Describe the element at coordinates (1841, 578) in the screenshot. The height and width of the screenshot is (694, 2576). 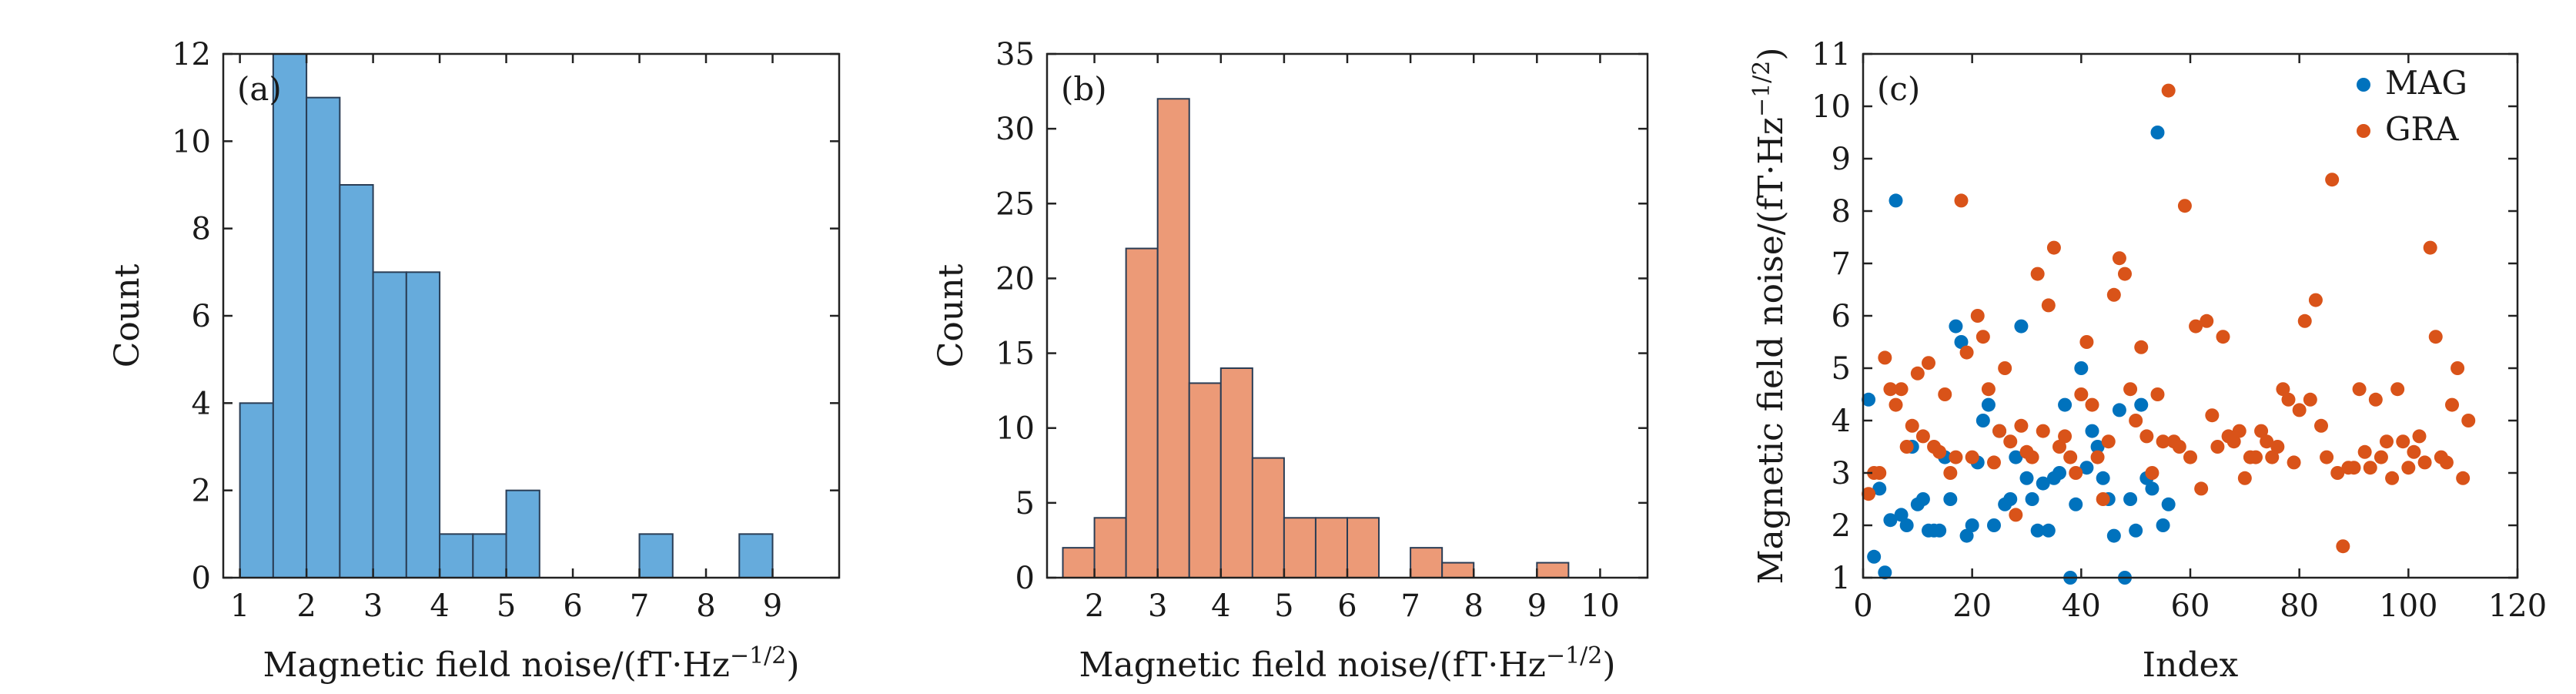
I see `y-tick-label: 1` at that location.